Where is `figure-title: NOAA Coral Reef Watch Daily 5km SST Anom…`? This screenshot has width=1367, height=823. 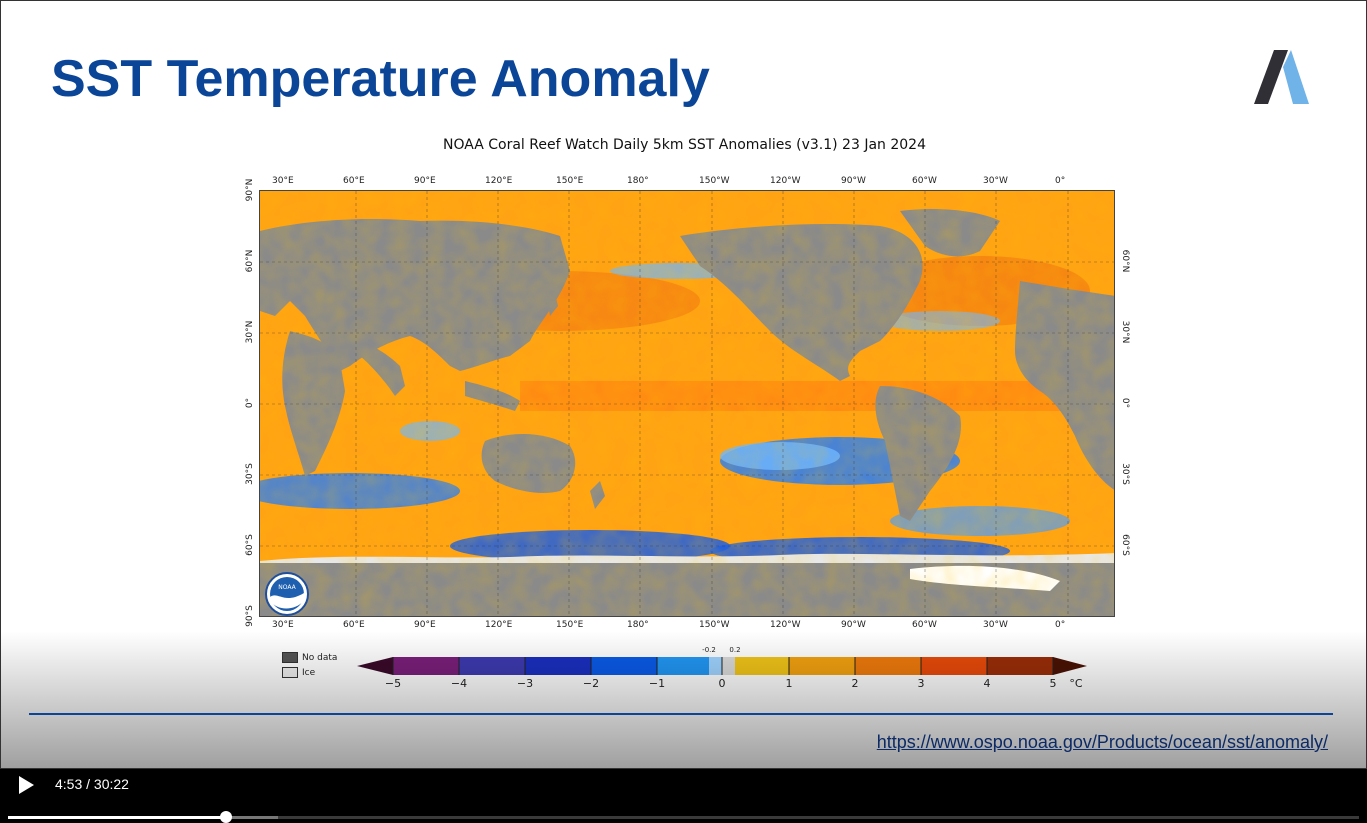
figure-title: NOAA Coral Reef Watch Daily 5km SST Anom… is located at coordinates (684, 145).